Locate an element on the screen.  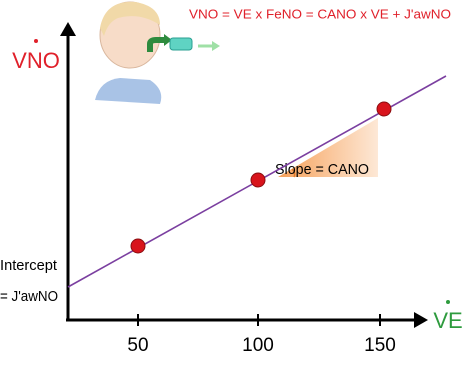
x-tick-label: 50 is located at coordinates (137, 345).